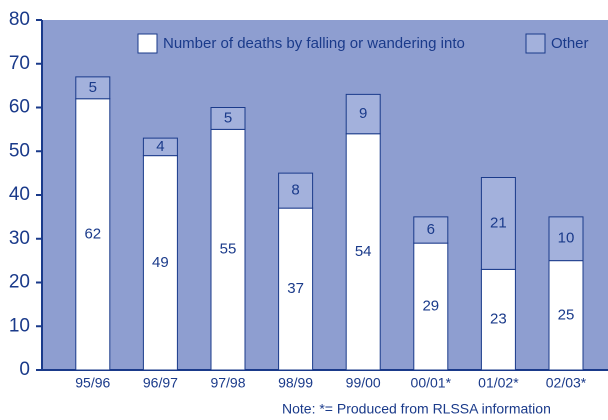 This screenshot has height=420, width=608. What do you see at coordinates (19, 194) in the screenshot?
I see `y-tick-label: 40` at bounding box center [19, 194].